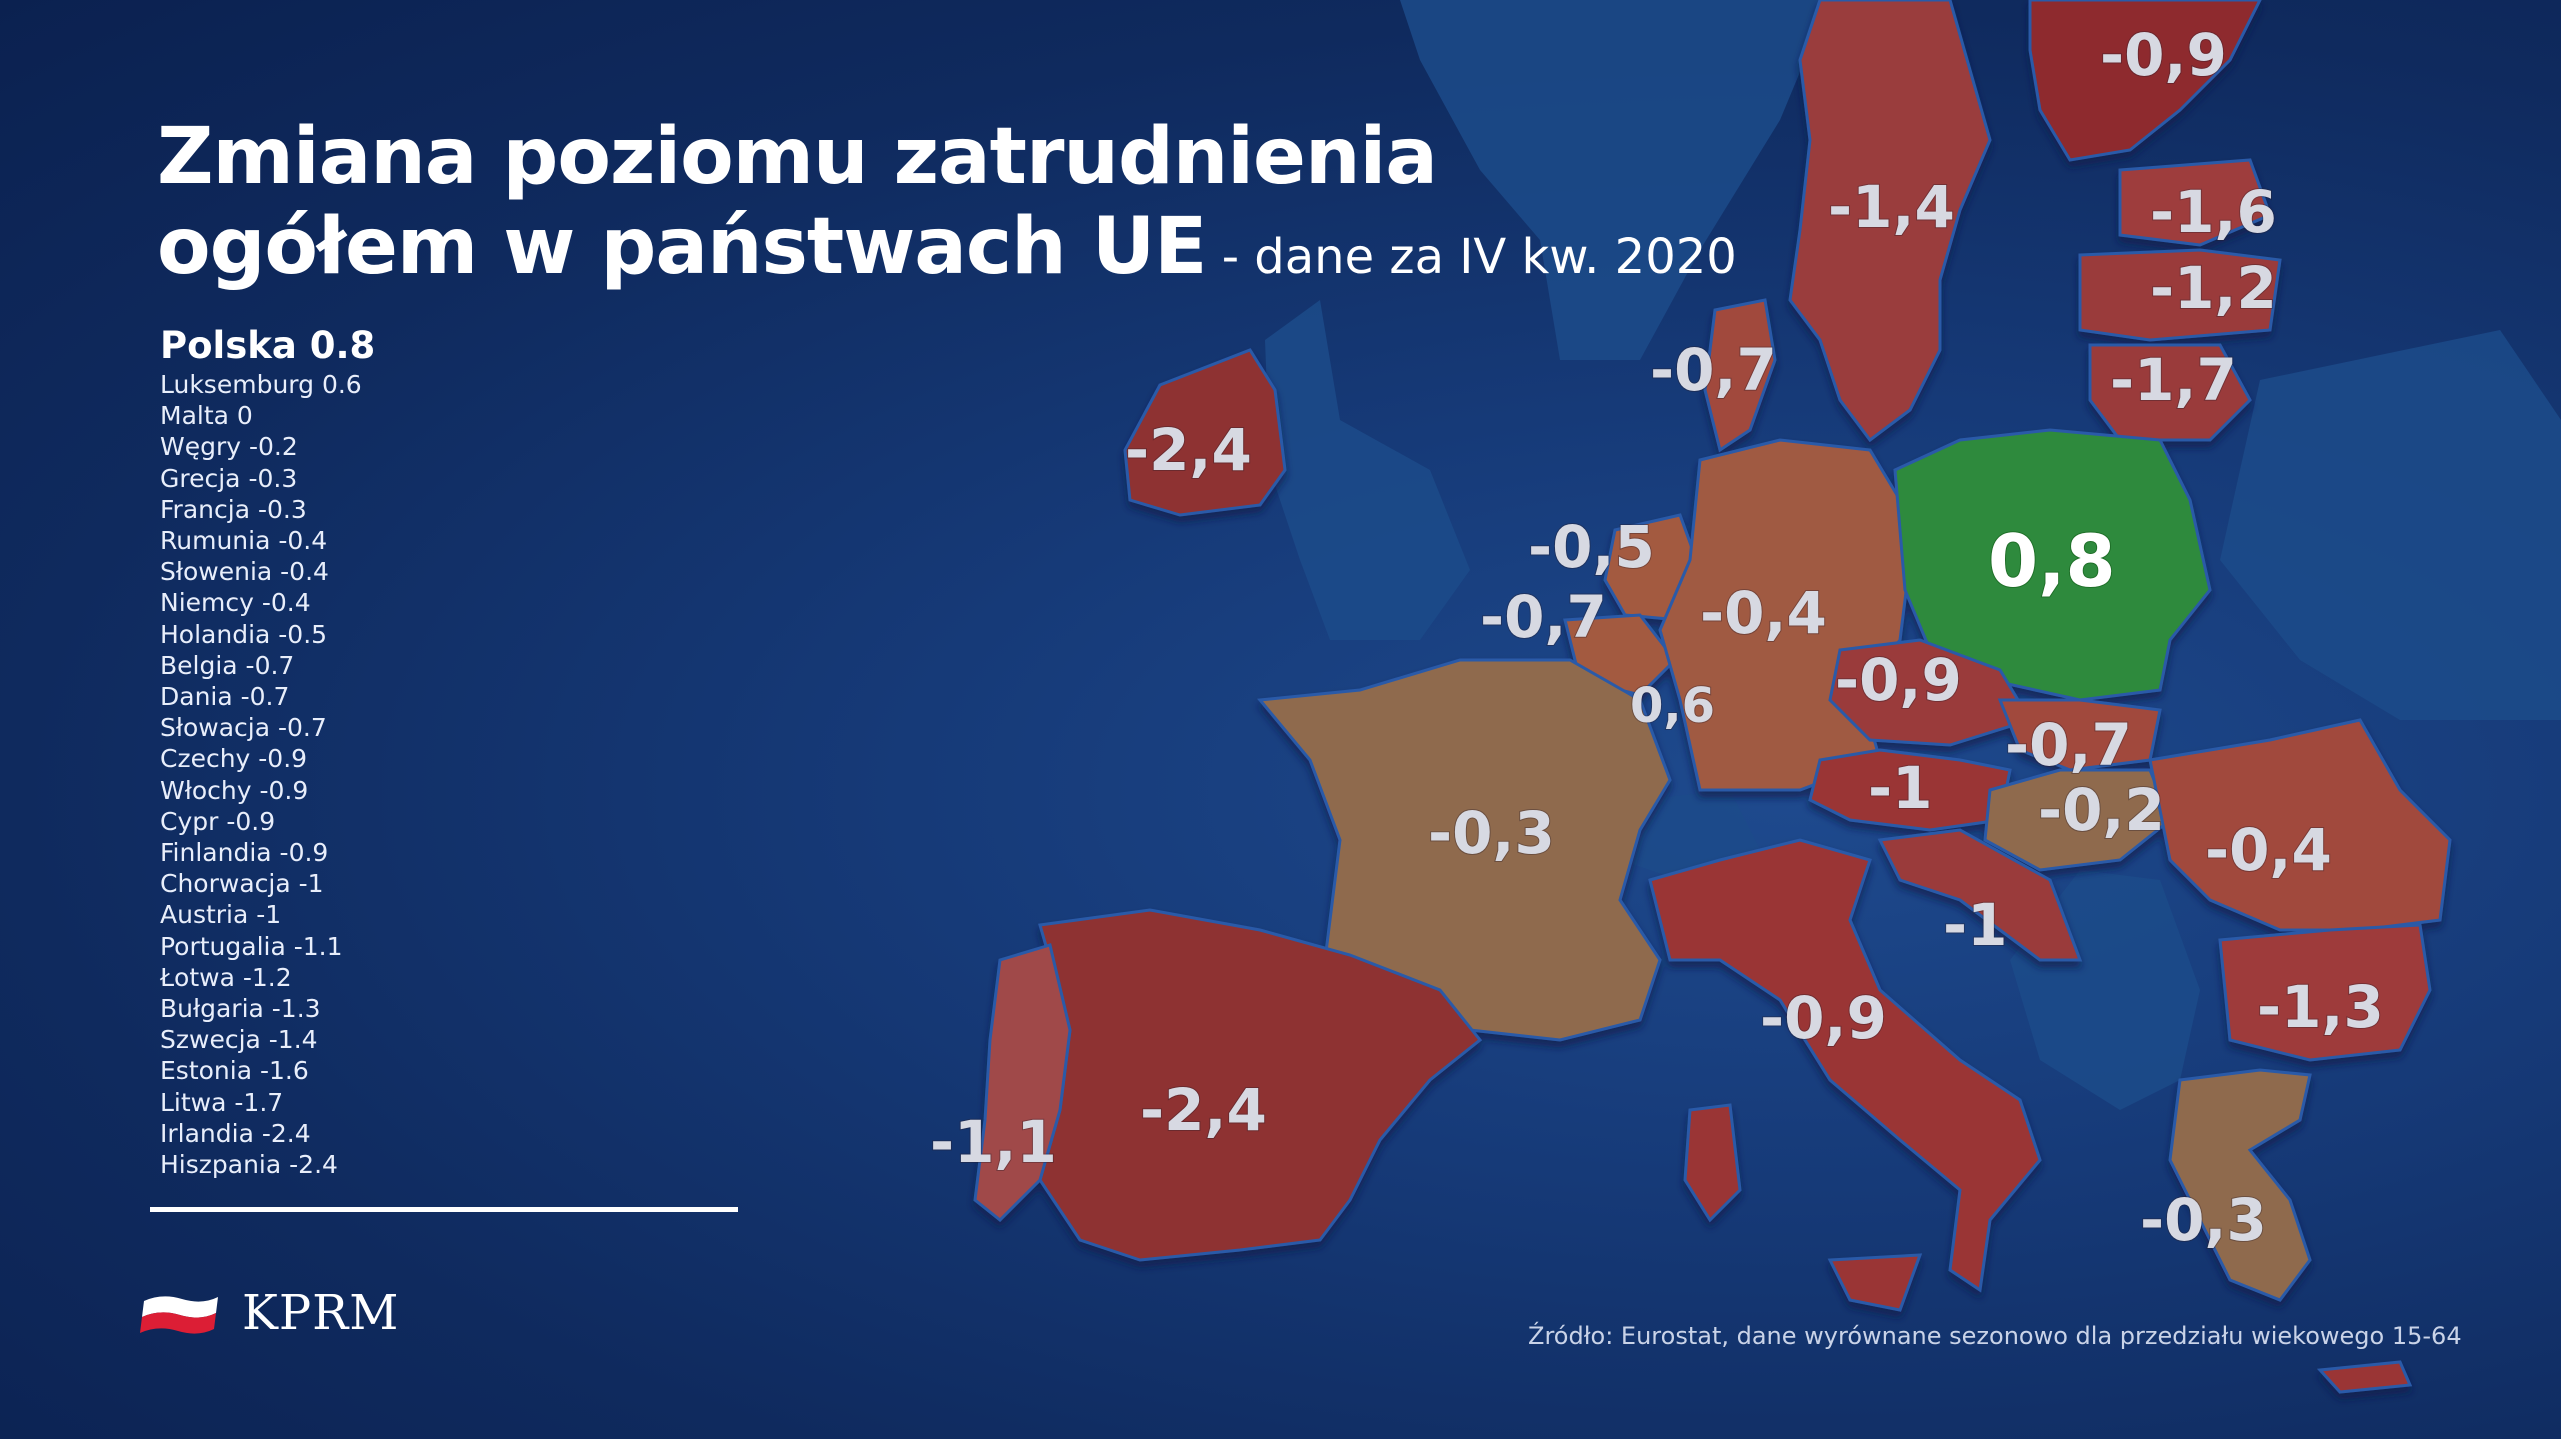 The image size is (2561, 1439). I want to click on title-line-1: Zmiana poziomu zatrudnienia, so click(797, 157).